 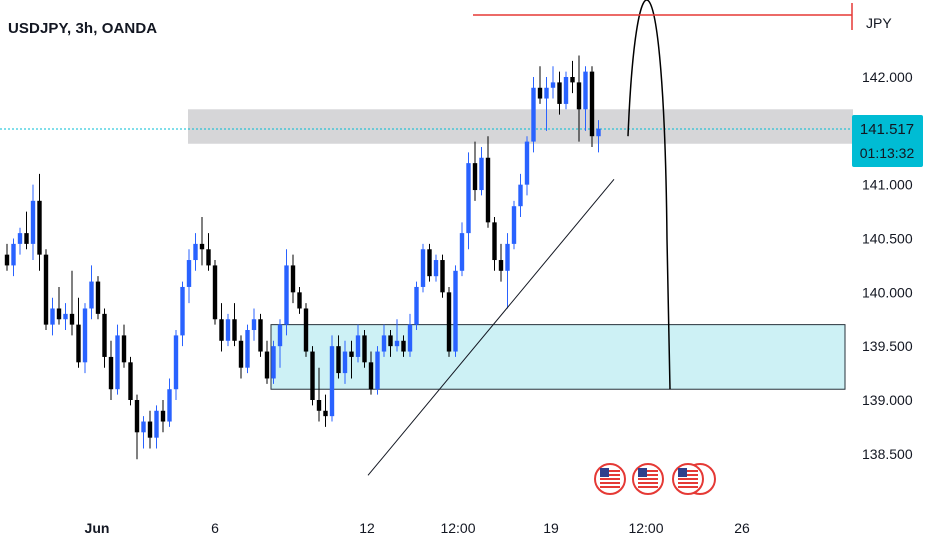 What do you see at coordinates (457, 528) in the screenshot?
I see `time-tick-label: 12:00` at bounding box center [457, 528].